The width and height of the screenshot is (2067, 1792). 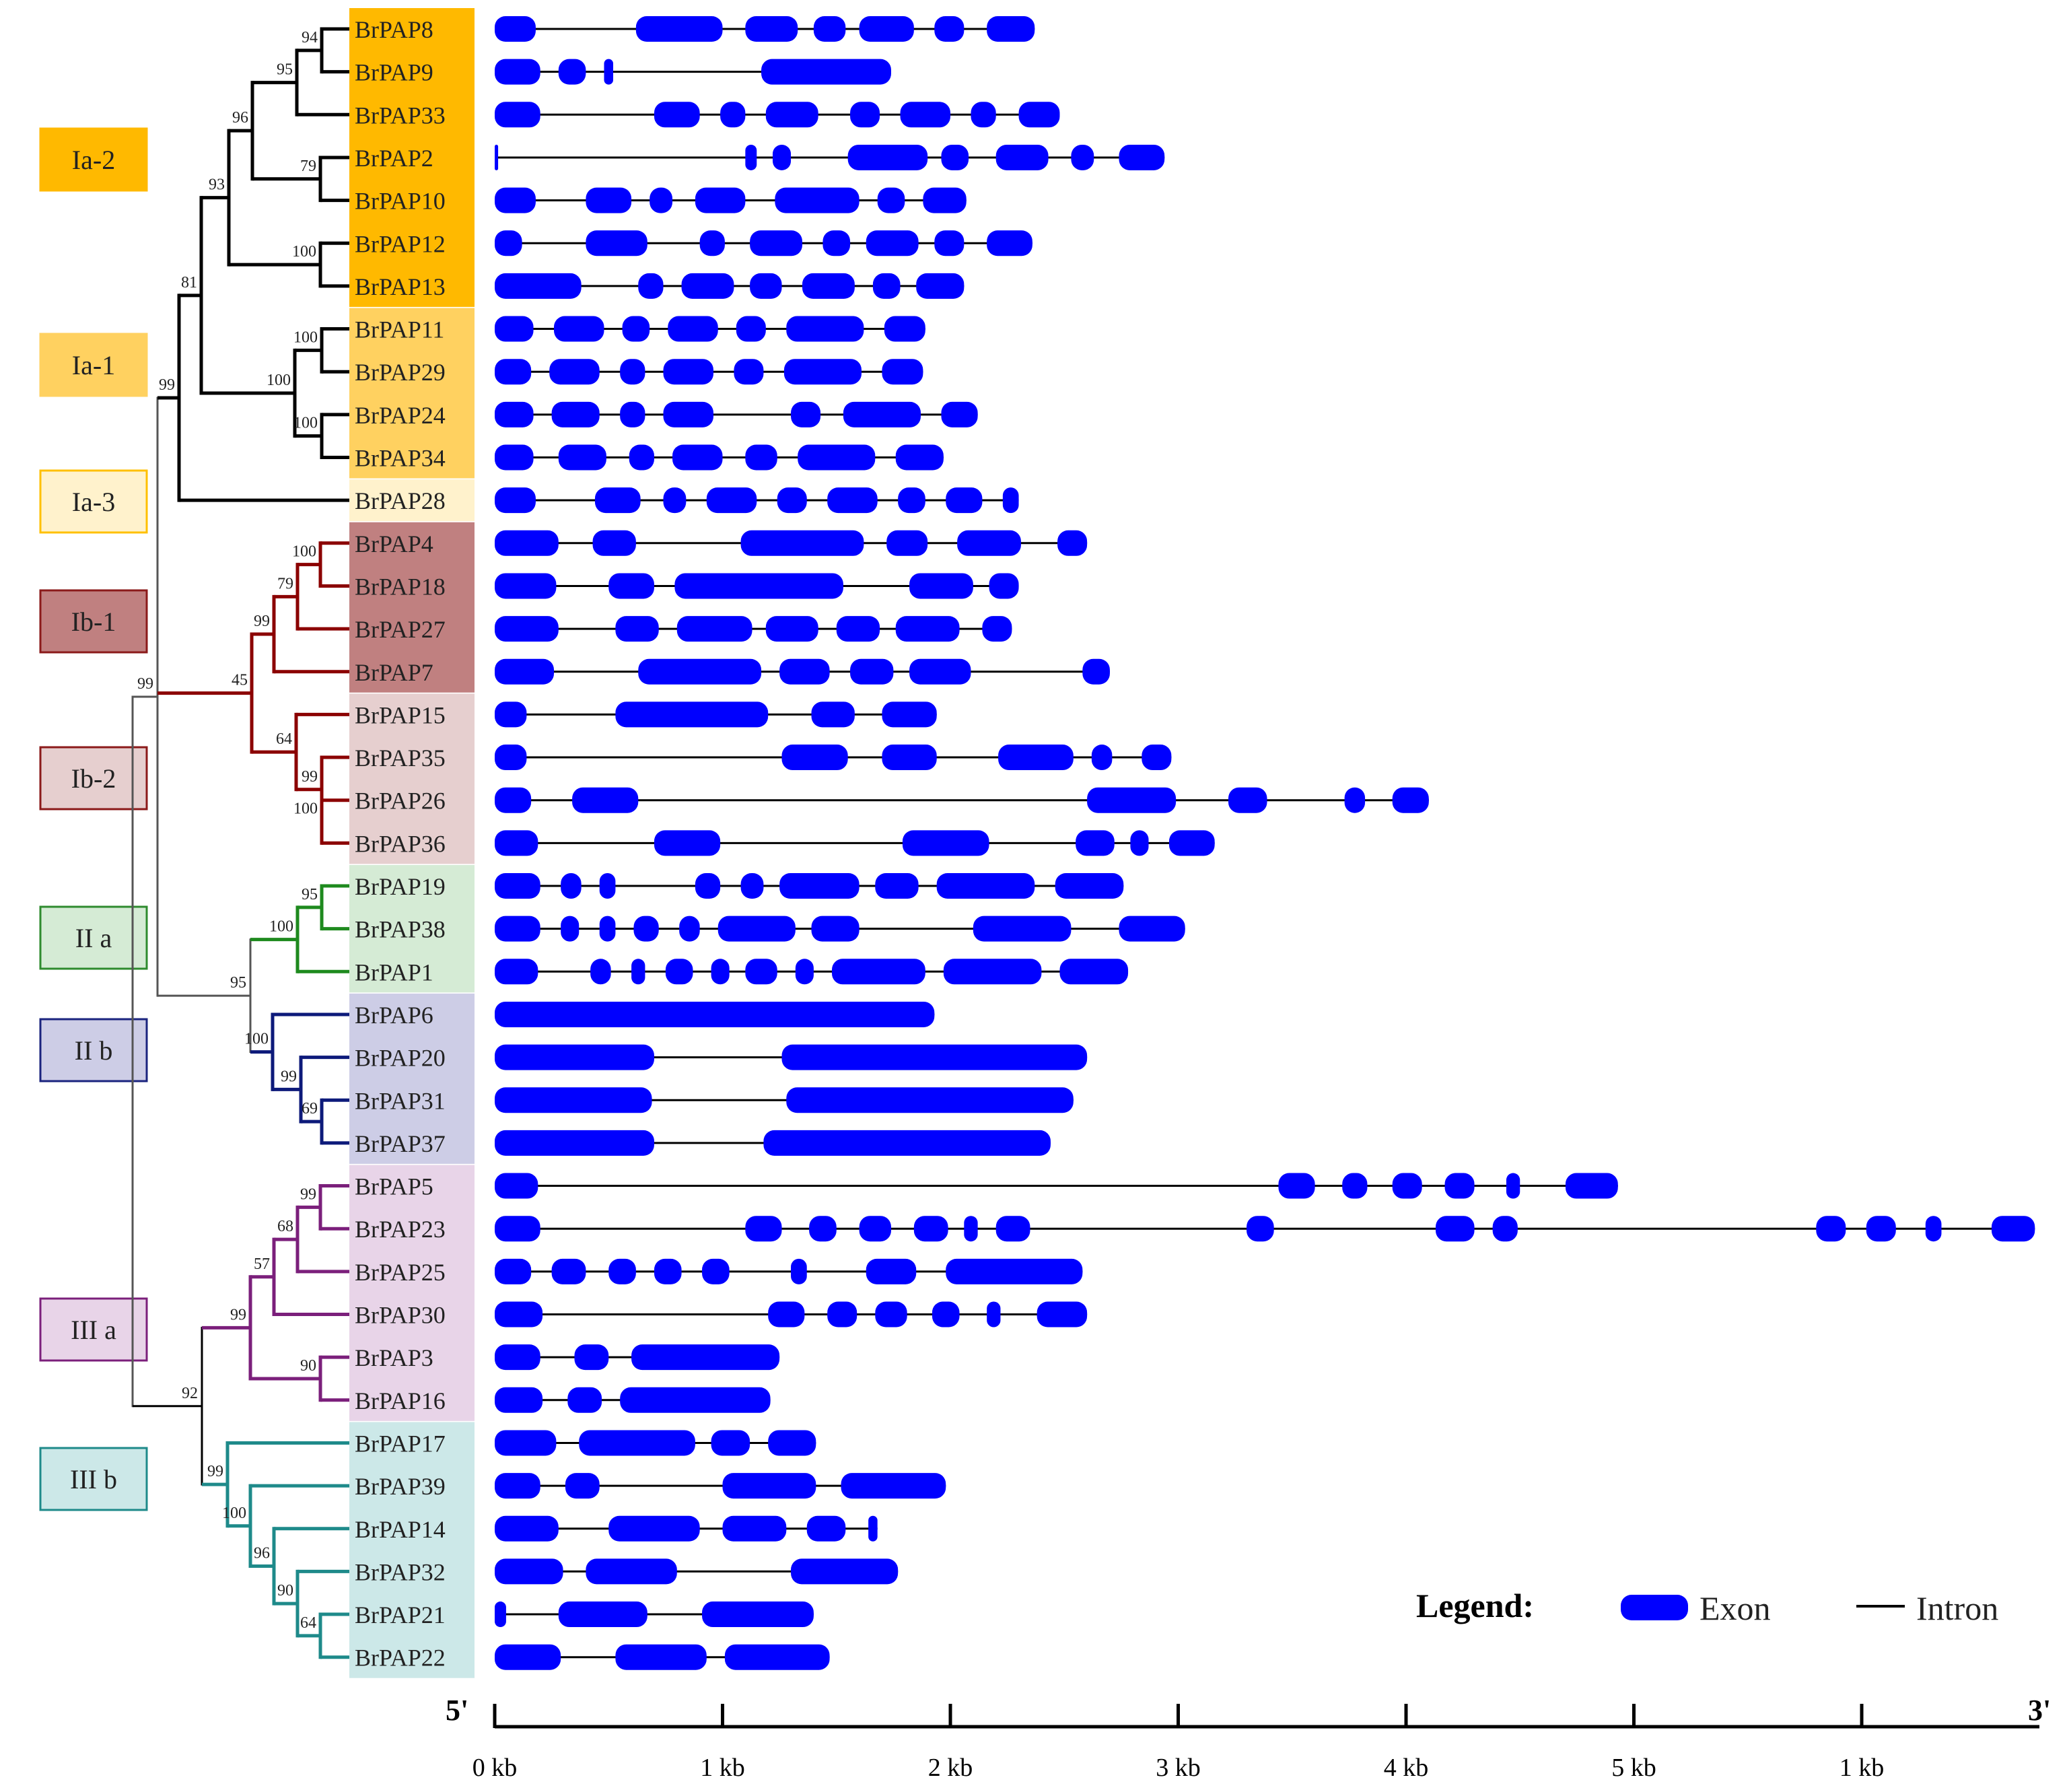 I want to click on gene-name: BrPAP13, so click(x=401, y=286).